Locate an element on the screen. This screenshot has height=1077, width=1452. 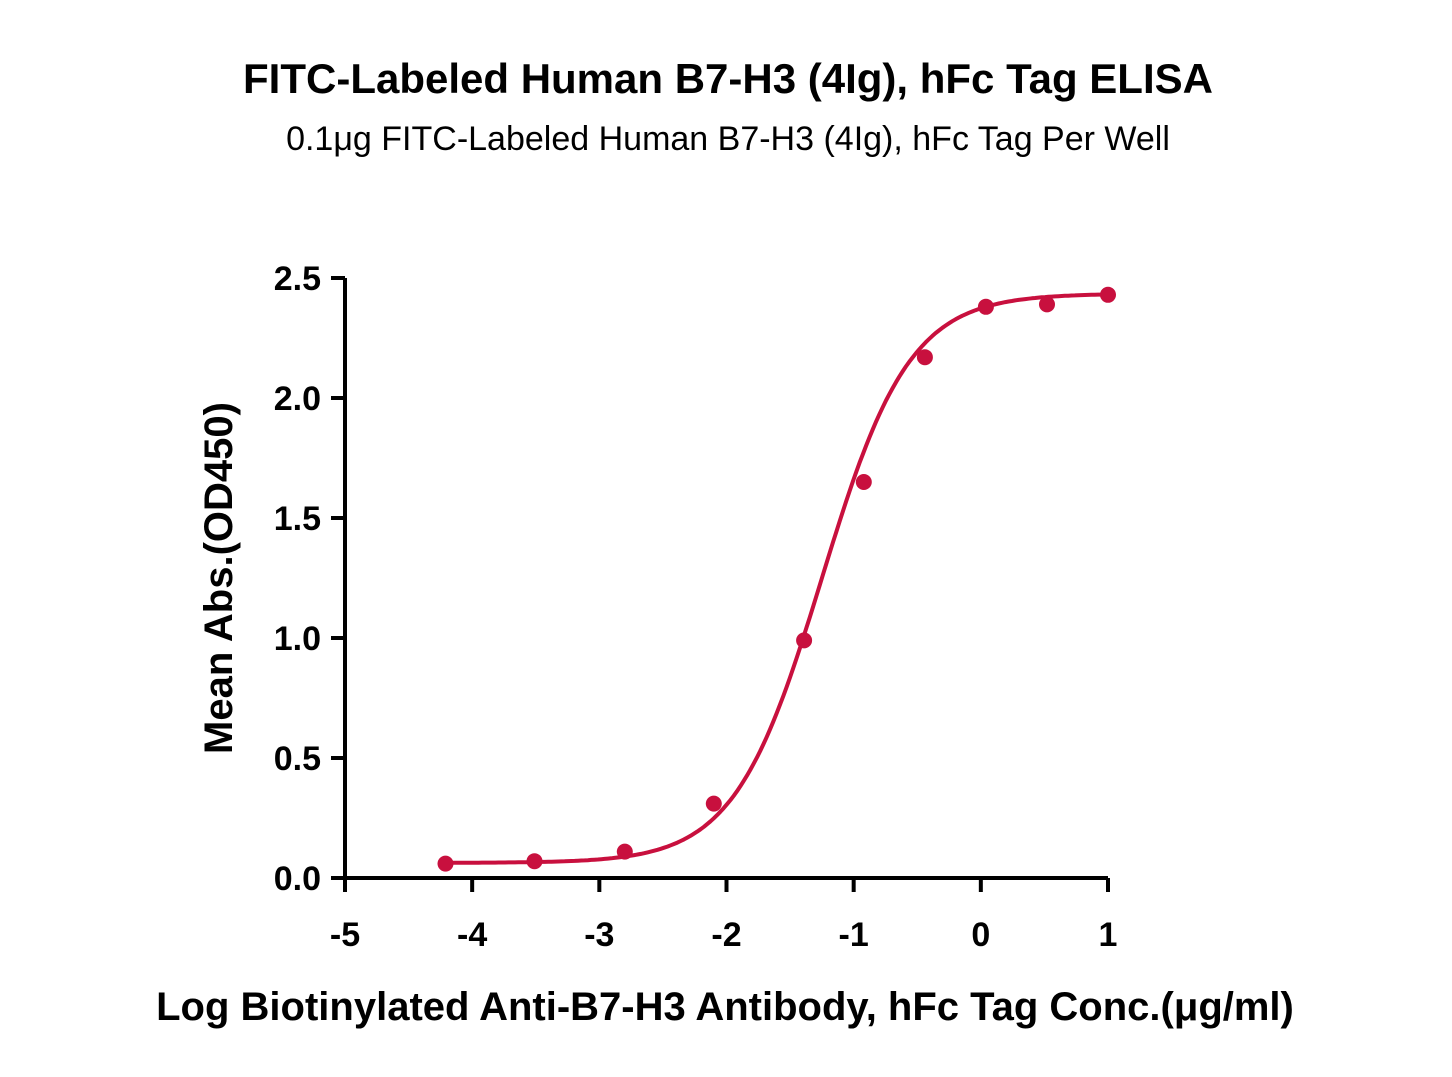
y-tick-label: 1.0 is located at coordinates (297, 639).